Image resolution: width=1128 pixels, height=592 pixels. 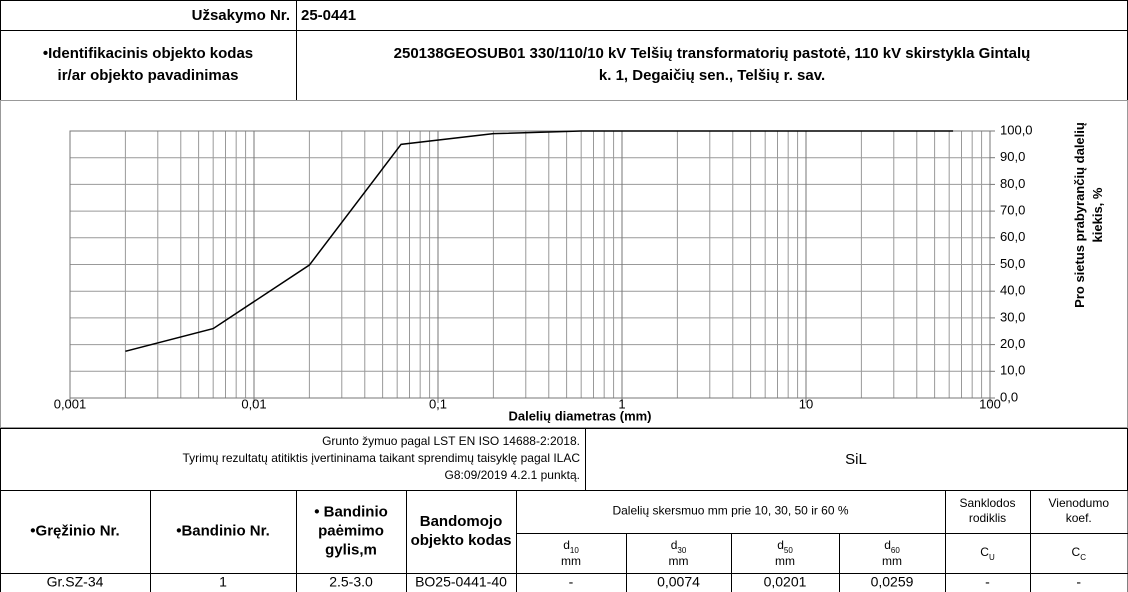 What do you see at coordinates (1079, 518) in the screenshot?
I see `column-header-line: koef.` at bounding box center [1079, 518].